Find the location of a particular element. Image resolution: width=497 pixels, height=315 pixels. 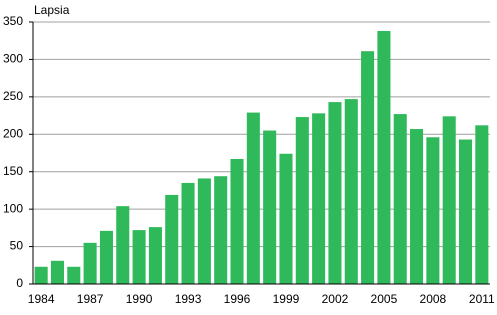

y-tick-label: 150 is located at coordinates (13, 171).